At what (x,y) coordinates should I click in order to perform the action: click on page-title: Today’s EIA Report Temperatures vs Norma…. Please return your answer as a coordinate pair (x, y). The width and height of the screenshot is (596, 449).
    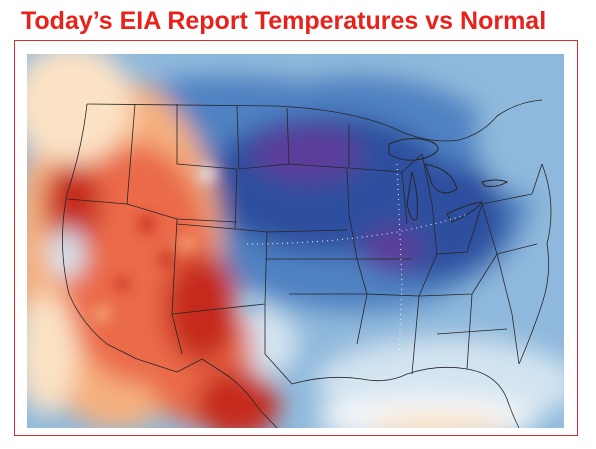
    Looking at the image, I should click on (284, 21).